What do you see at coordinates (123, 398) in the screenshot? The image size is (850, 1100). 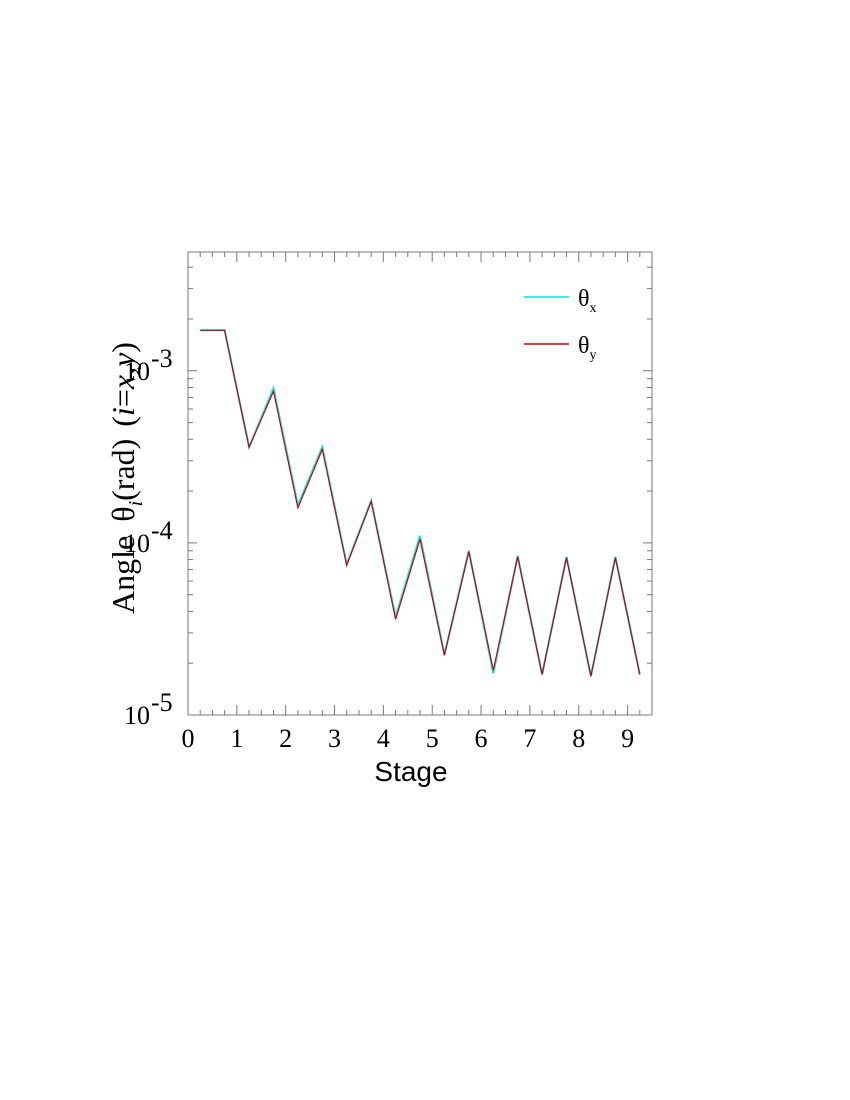 I see `y-axis-title-eq: =` at bounding box center [123, 398].